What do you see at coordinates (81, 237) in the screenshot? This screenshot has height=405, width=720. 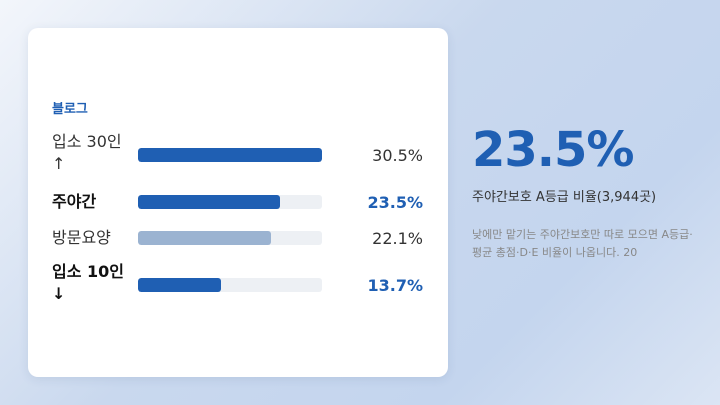 I see `bar-category-label: 방문요양` at bounding box center [81, 237].